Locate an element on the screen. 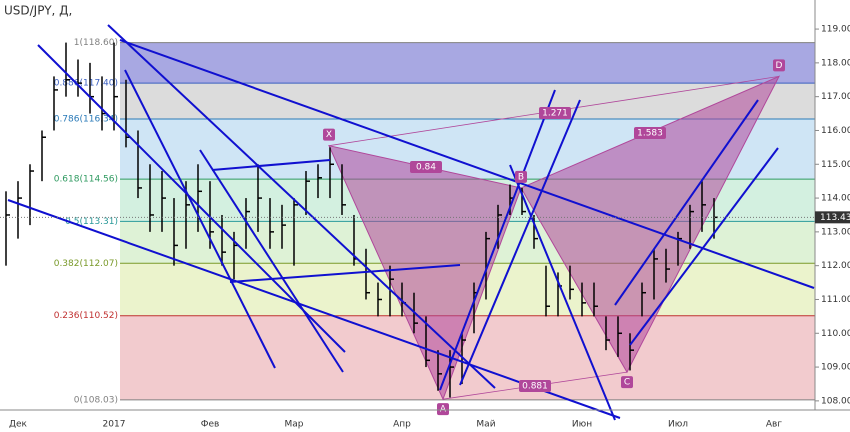 The height and width of the screenshot is (432, 850). pattern-point-label: C is located at coordinates (627, 383).